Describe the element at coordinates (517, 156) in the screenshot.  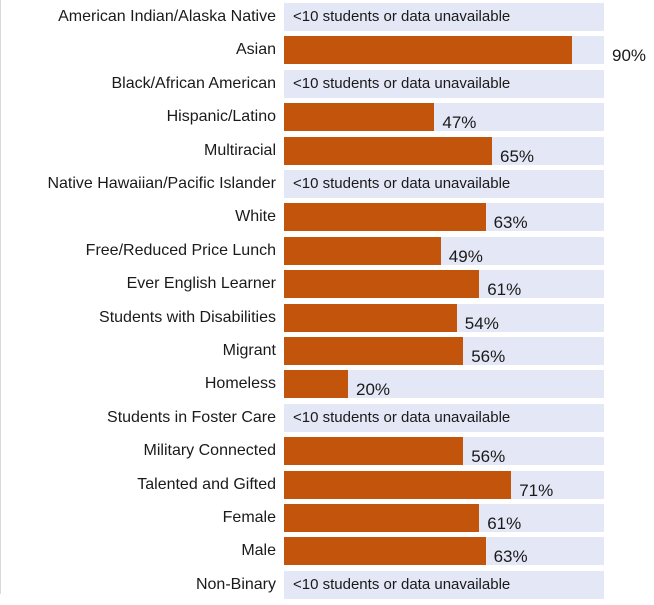
I see `data-label: 65%` at that location.